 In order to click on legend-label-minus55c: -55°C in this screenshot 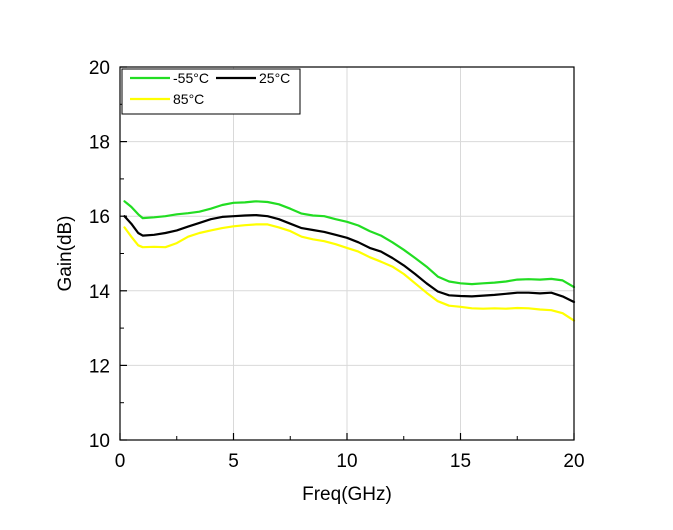, I will do `click(191, 78)`.